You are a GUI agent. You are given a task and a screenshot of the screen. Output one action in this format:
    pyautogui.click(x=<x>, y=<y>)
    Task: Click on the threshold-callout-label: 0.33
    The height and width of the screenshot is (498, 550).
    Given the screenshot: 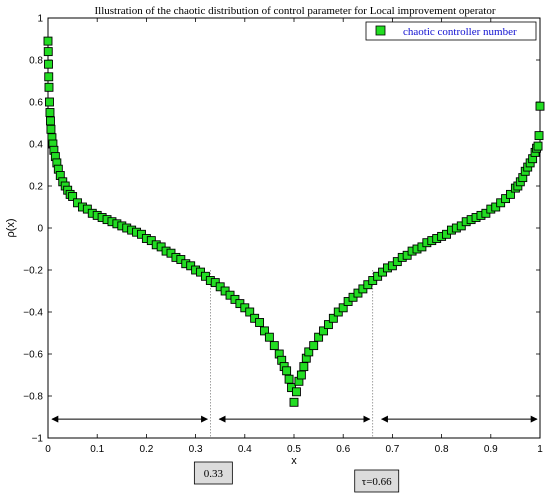 What is the action you would take?
    pyautogui.click(x=214, y=474)
    